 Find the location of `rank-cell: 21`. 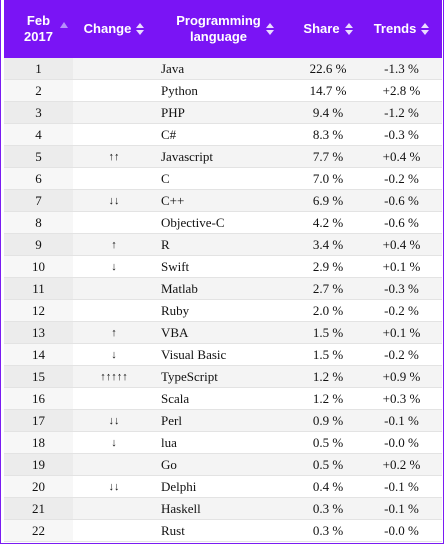

rank-cell: 21 is located at coordinates (38, 508).